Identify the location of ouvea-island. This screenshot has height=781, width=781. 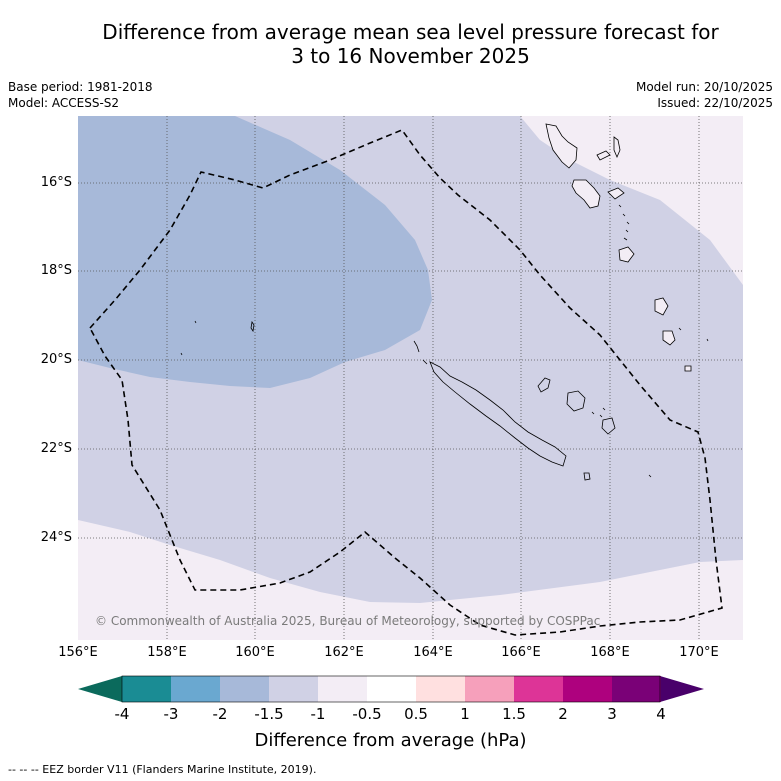
(544, 385).